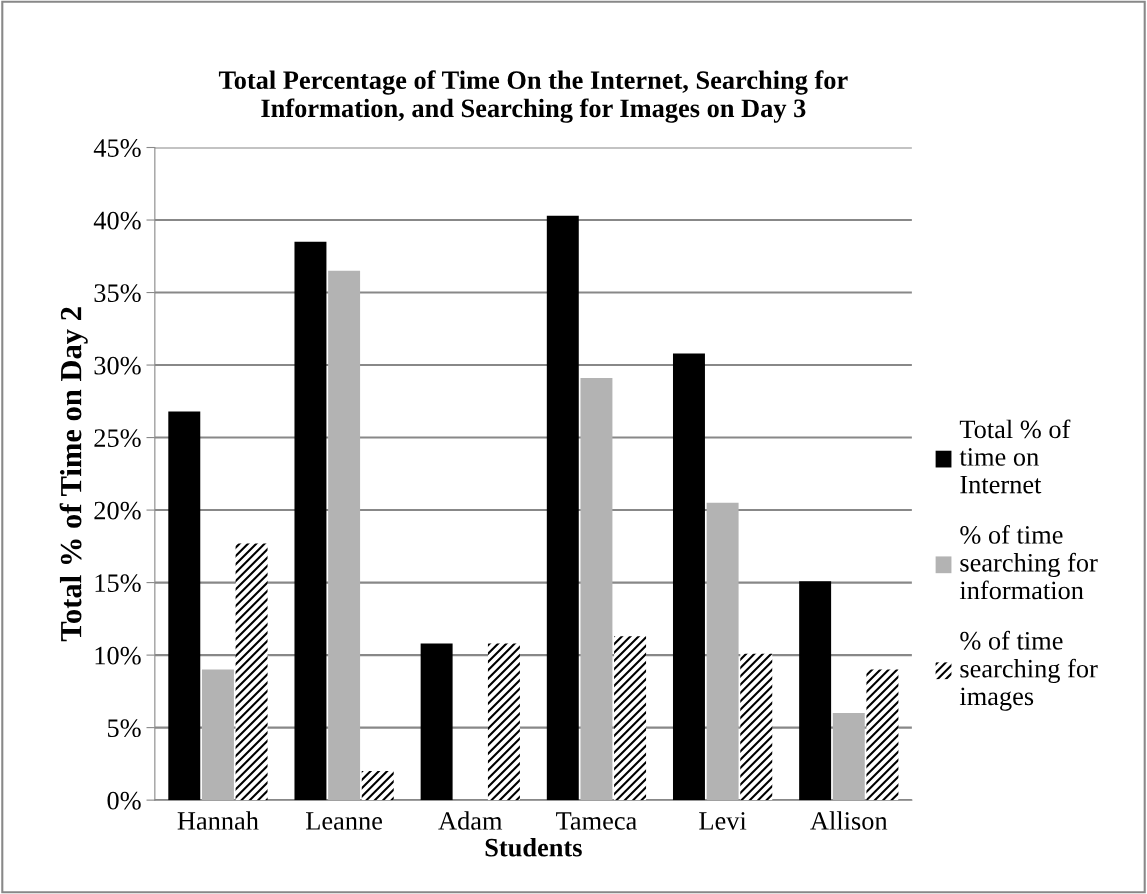  Describe the element at coordinates (470, 820) in the screenshot. I see `x-tick-label: Adam` at that location.